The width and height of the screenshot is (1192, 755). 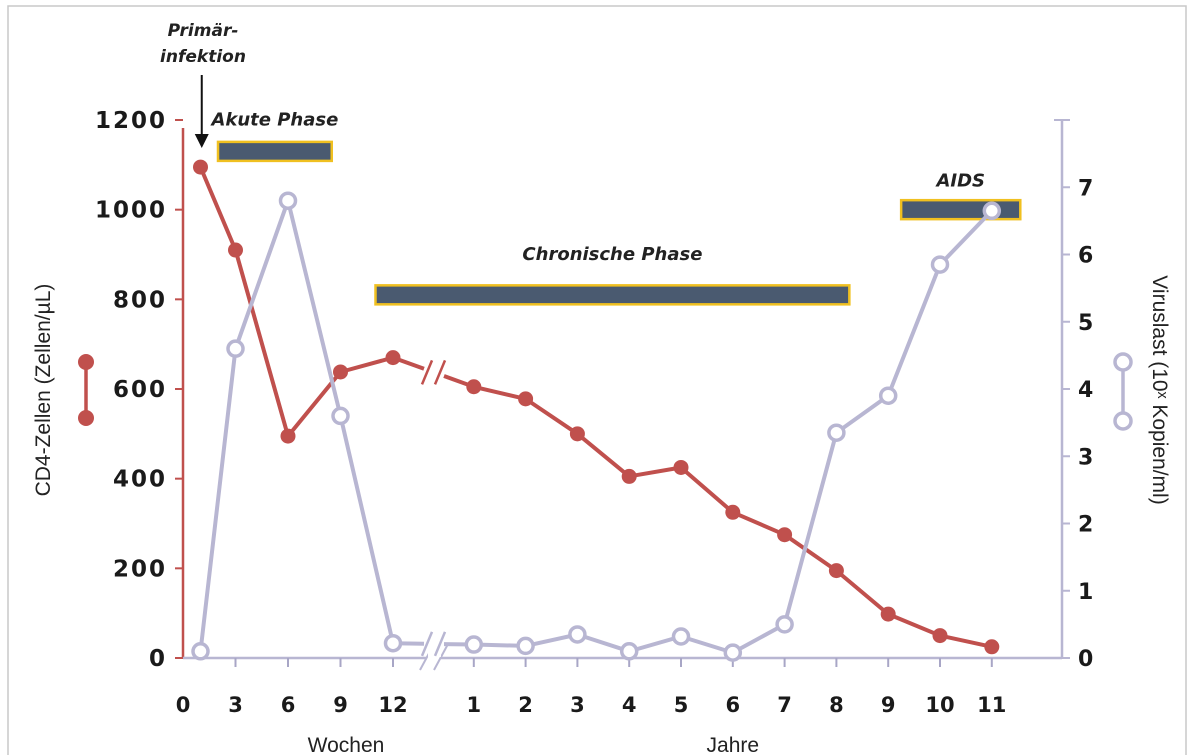 What do you see at coordinates (1123, 391) in the screenshot?
I see `legend-viral-load-marker` at bounding box center [1123, 391].